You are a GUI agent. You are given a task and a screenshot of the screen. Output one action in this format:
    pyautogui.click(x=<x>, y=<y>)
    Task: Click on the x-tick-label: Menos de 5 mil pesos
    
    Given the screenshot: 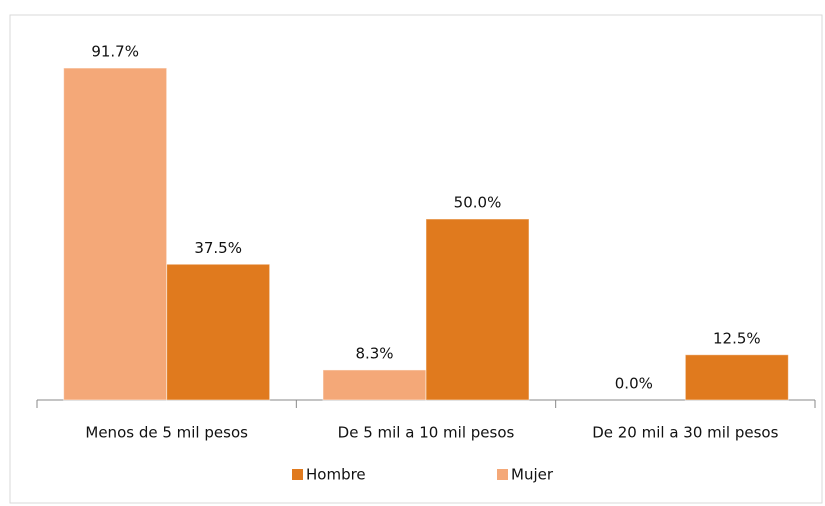 What is the action you would take?
    pyautogui.click(x=166, y=433)
    